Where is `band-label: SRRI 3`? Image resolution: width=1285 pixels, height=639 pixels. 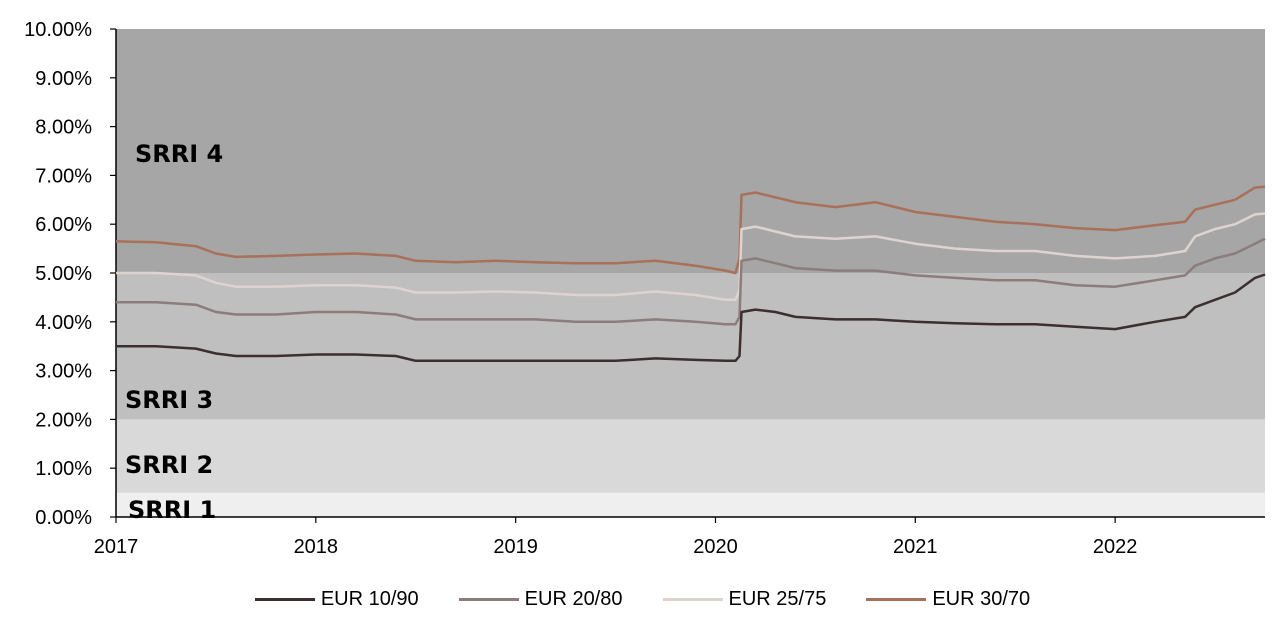
band-label: SRRI 3 is located at coordinates (169, 400).